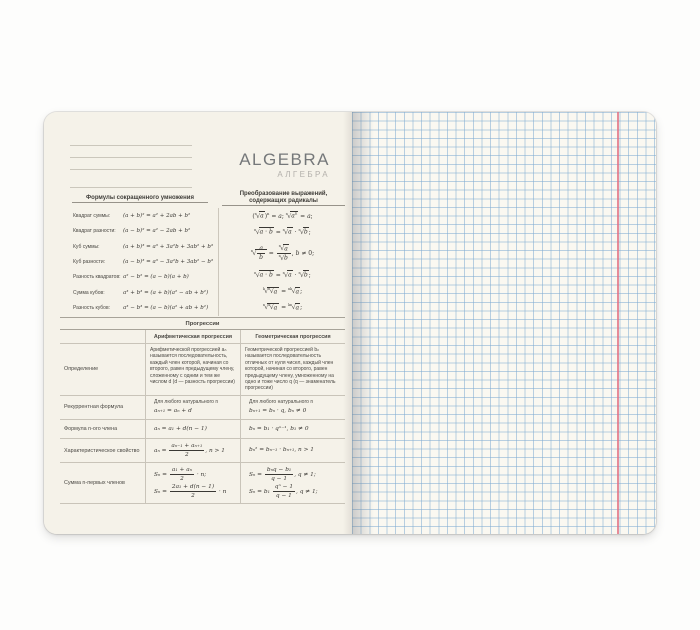 This screenshot has height=630, width=700. I want to click on characteristic-arithmetic: aₙ = aₙ₋₁ + aₙ₊₁ 2, n > 1, so click(192, 451).